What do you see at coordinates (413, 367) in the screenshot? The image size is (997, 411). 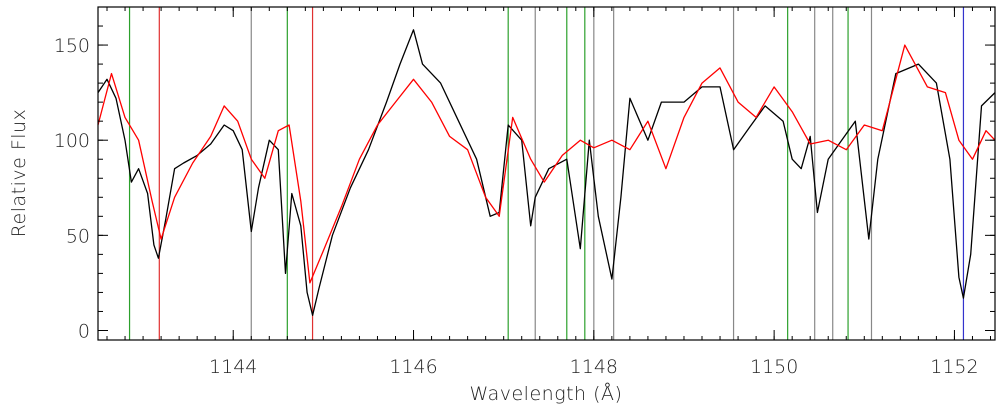 I see `x-tick-label: 1146` at bounding box center [413, 367].